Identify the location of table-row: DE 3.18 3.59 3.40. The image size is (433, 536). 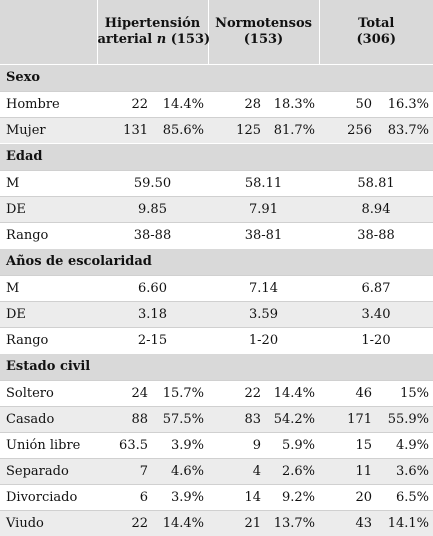
(216, 314).